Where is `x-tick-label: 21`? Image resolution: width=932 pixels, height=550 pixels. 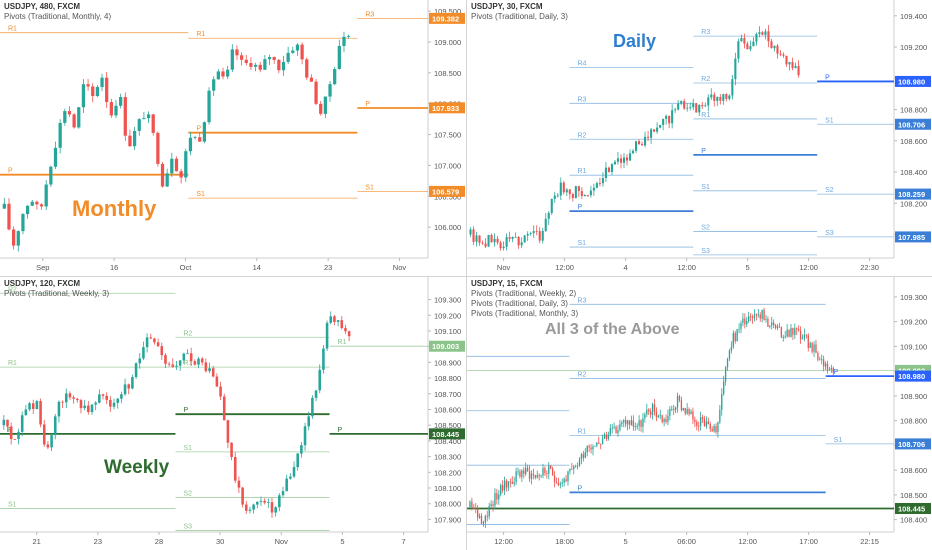
x-tick-label: 21 is located at coordinates (37, 541).